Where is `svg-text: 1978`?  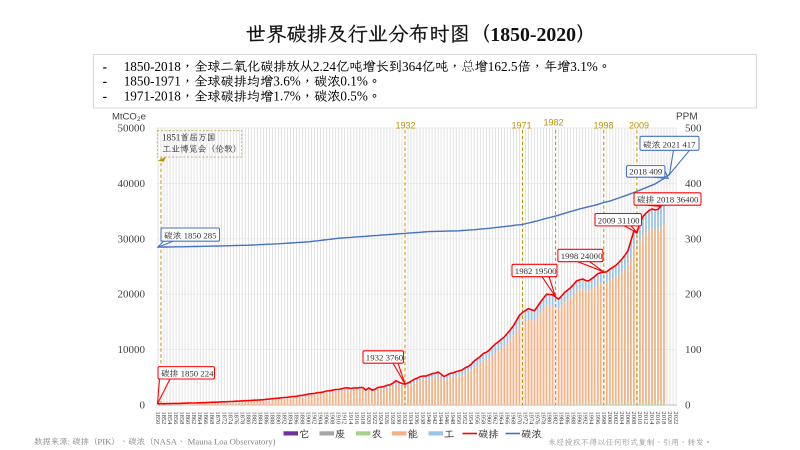 svg-text: 1978 is located at coordinates (543, 417).